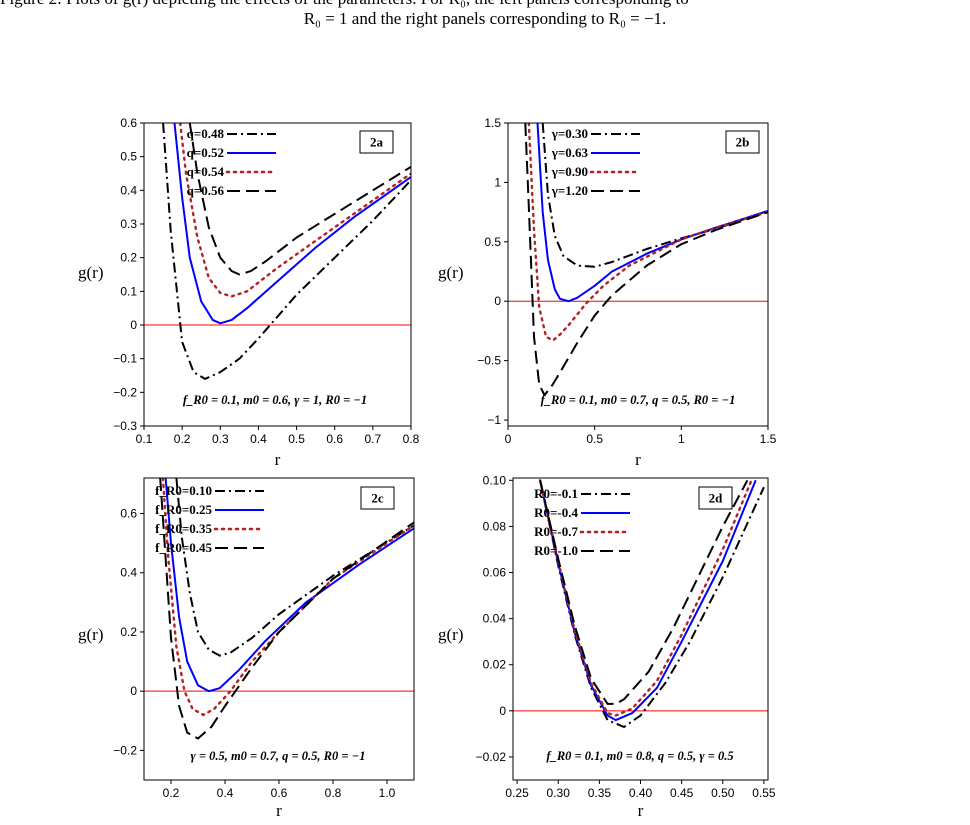 This screenshot has width=970, height=825. Describe the element at coordinates (144, 439) in the screenshot. I see `x-tick-label: 0.1` at that location.